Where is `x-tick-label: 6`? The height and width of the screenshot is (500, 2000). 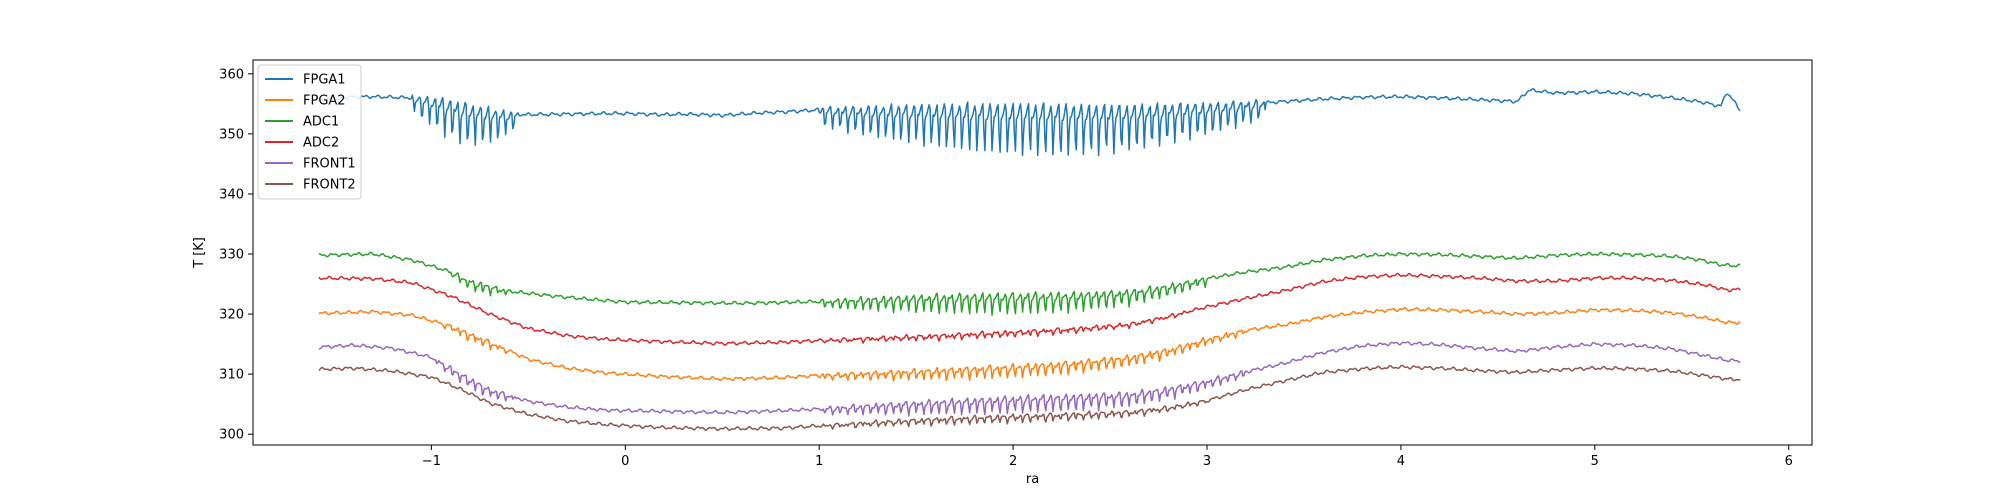
x-tick-label: 6 is located at coordinates (1789, 461).